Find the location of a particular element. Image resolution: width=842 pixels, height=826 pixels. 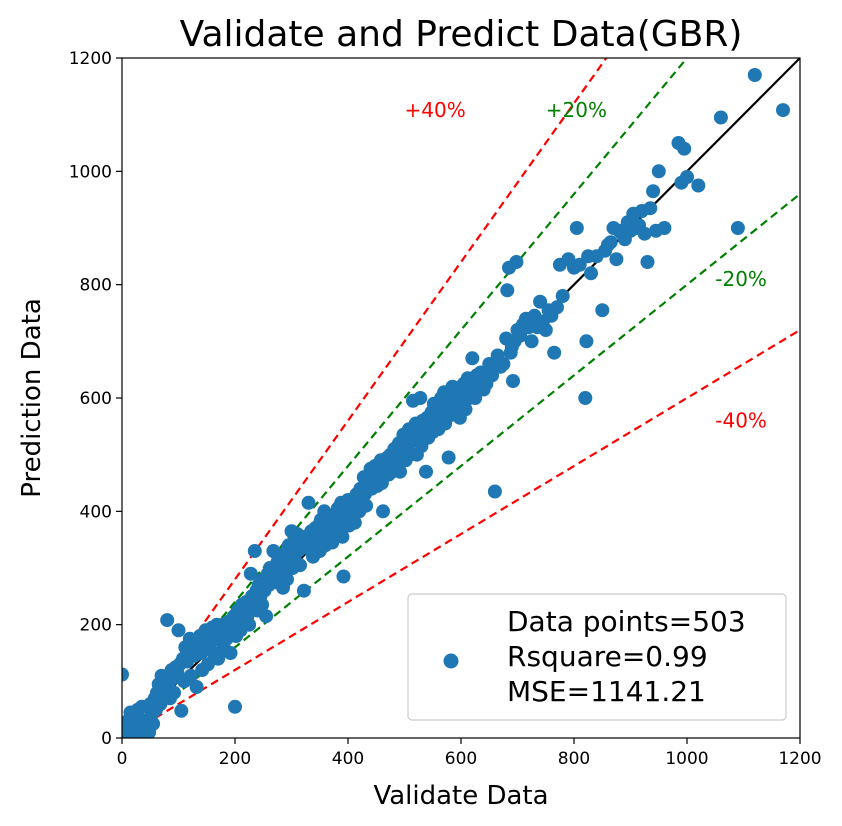

legend-marker is located at coordinates (451, 661).